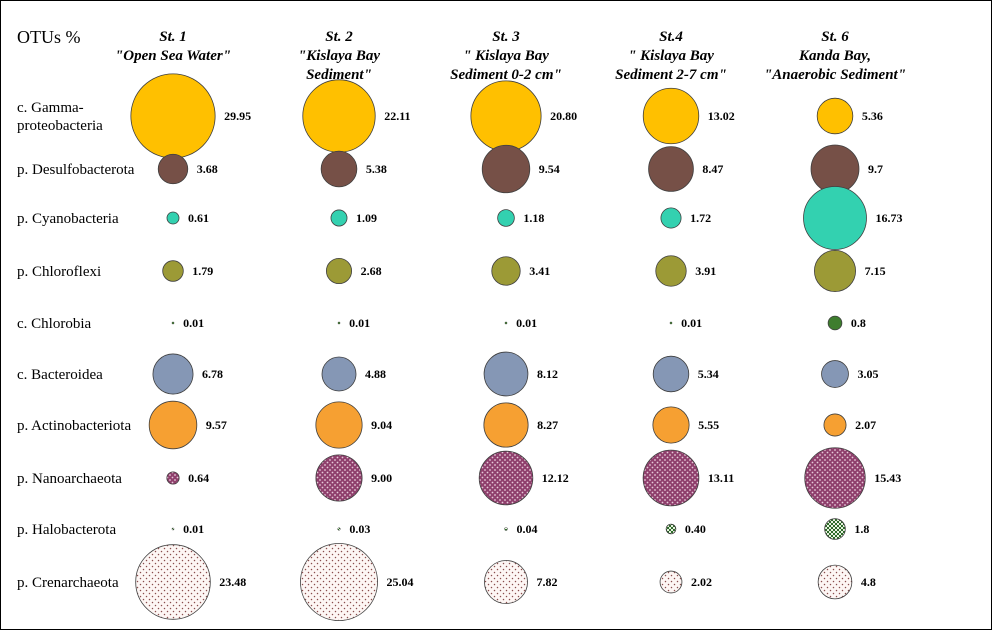  What do you see at coordinates (76, 170) in the screenshot?
I see `row-label-p-desulfobacterota: p. Desulfobacterota` at bounding box center [76, 170].